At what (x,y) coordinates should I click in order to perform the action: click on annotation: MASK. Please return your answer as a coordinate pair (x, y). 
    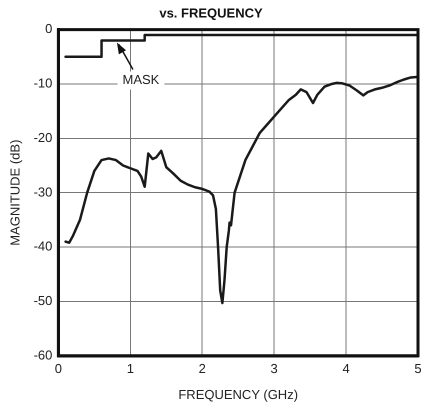
    Looking at the image, I should click on (141, 80).